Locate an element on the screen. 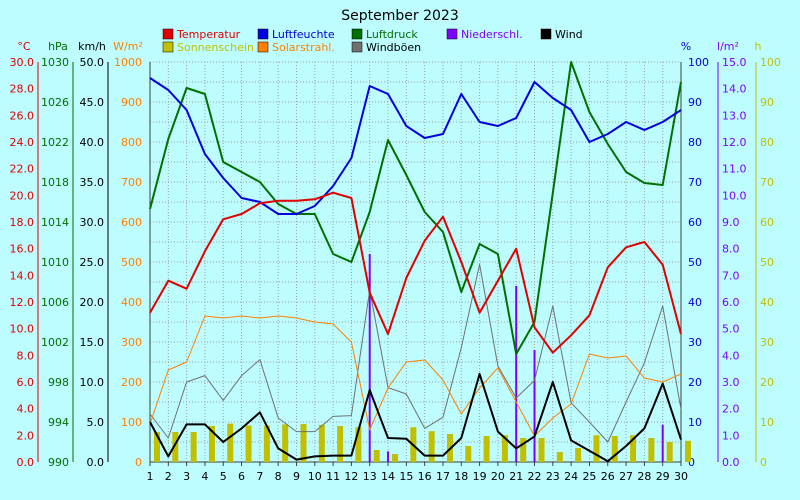 Image resolution: width=800 pixels, height=500 pixels. axis-tick-label: 4.0 is located at coordinates (26, 409).